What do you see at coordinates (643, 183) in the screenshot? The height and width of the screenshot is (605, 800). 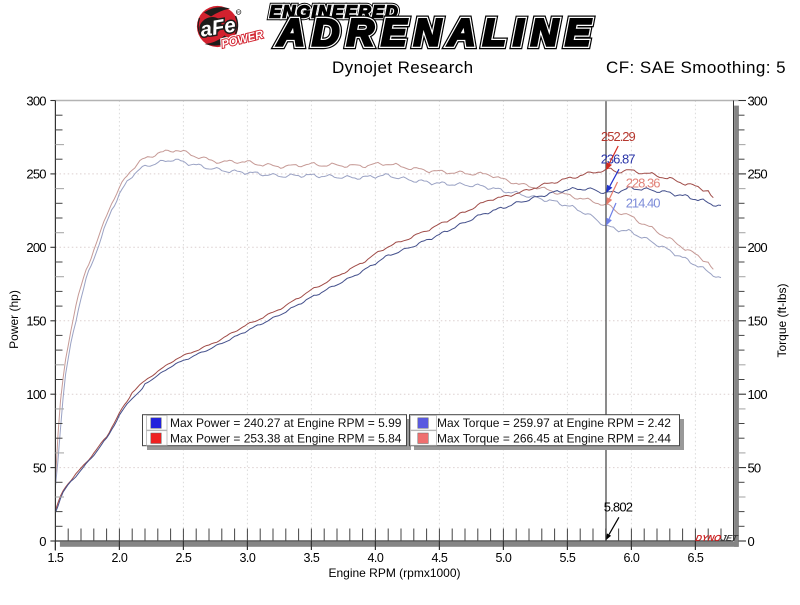 I see `svg-text: 228.36` at bounding box center [643, 183].